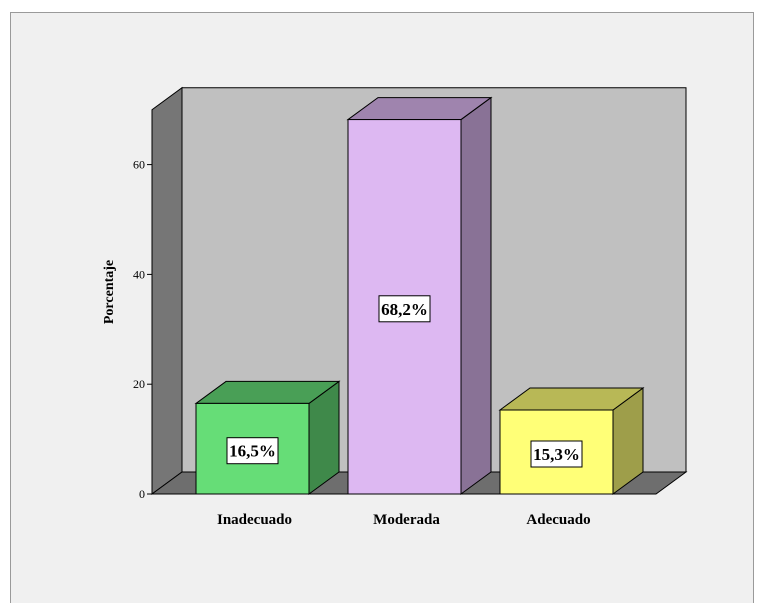  Describe the element at coordinates (109, 292) in the screenshot. I see `y-axis-title: Porcentaje` at that location.